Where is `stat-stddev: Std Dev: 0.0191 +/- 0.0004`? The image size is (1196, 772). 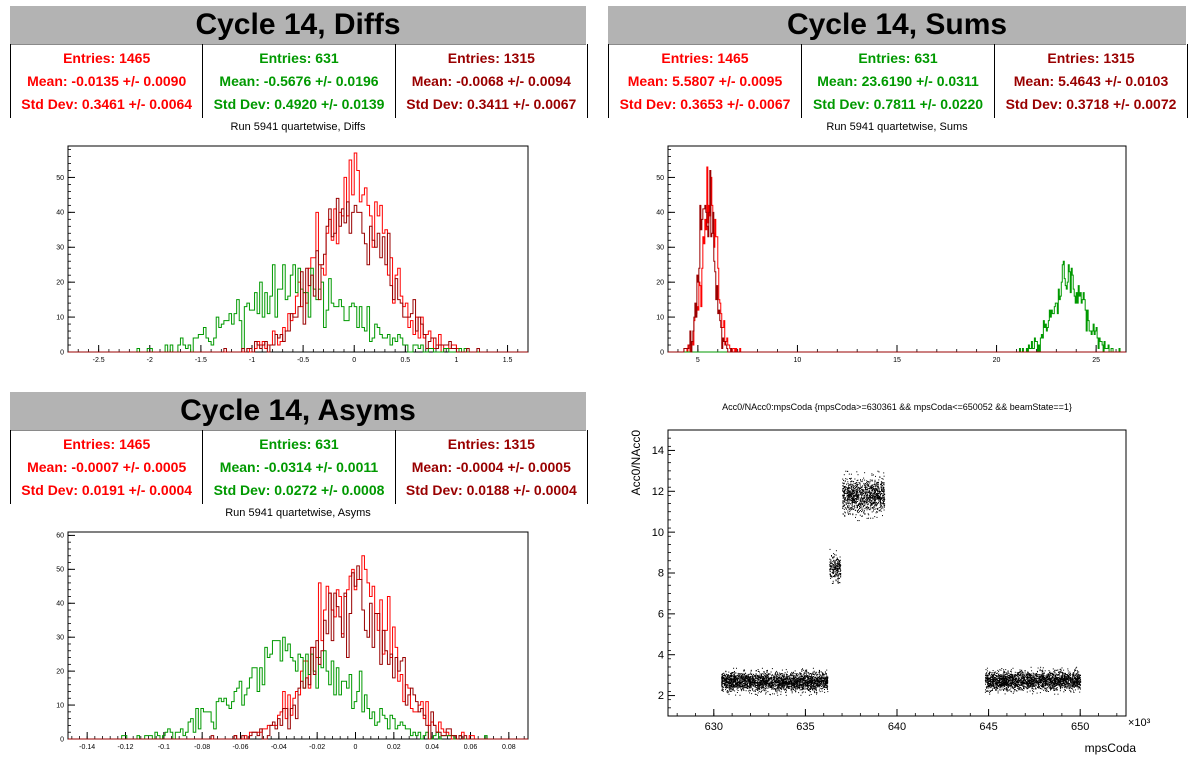
stat-stddev: Std Dev: 0.0191 +/- 0.0004 is located at coordinates (107, 490).